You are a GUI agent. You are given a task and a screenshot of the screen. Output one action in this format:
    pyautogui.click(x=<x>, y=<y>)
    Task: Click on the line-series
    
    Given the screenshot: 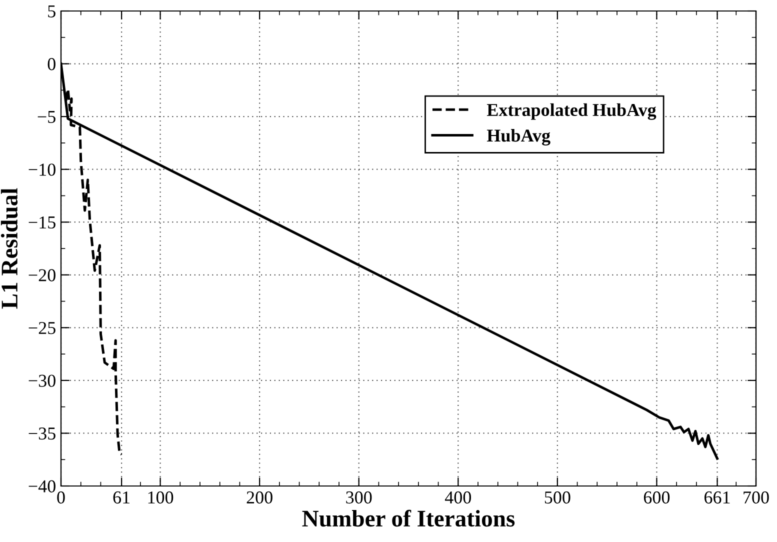 What is the action you would take?
    pyautogui.click(x=93, y=272)
    